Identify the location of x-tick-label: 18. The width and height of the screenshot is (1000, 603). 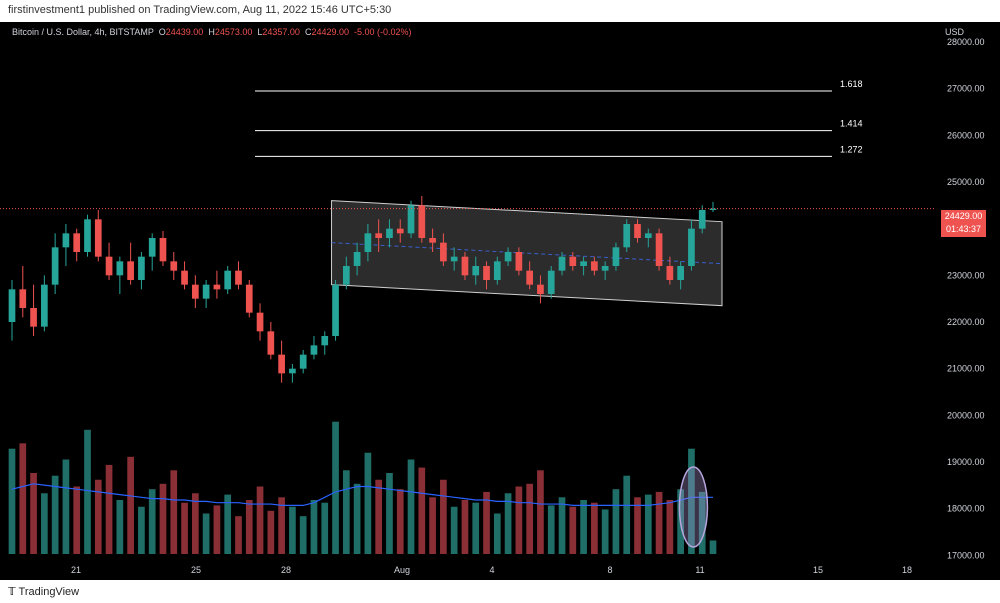
(907, 570).